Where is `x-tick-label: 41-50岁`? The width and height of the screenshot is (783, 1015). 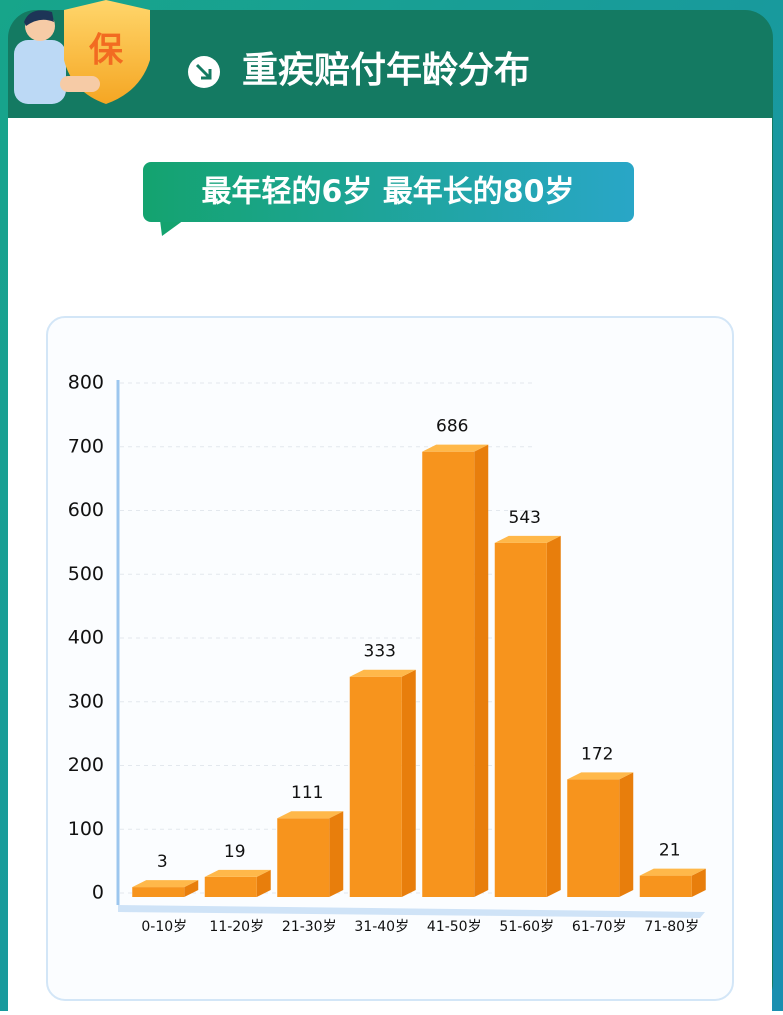
x-tick-label: 41-50岁 is located at coordinates (454, 927).